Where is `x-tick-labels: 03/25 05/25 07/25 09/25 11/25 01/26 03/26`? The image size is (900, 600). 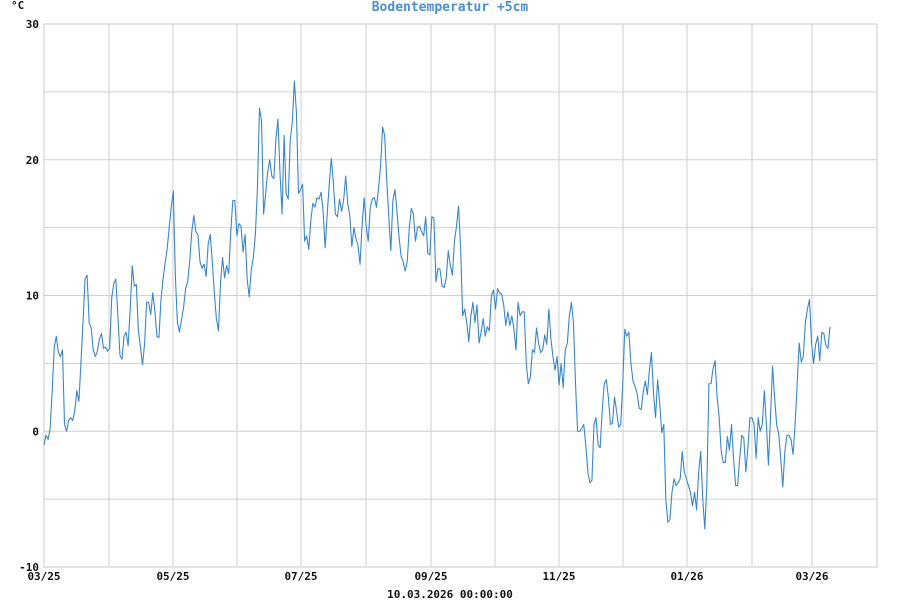 x-tick-labels: 03/25 05/25 07/25 09/25 11/25 01/26 03/26 is located at coordinates (427, 576).